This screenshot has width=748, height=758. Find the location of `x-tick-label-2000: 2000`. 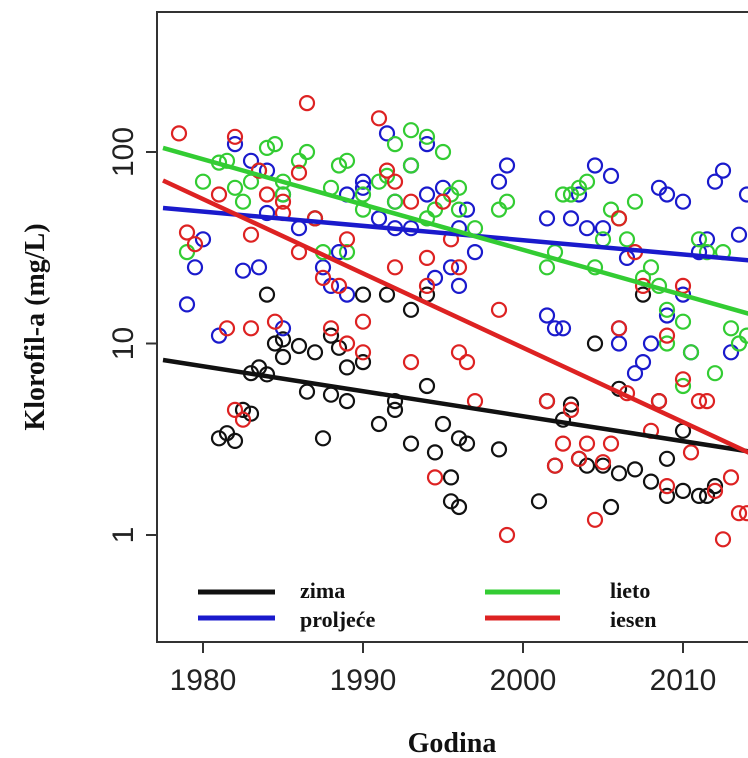

x-tick-label-2000: 2000 is located at coordinates (523, 680).